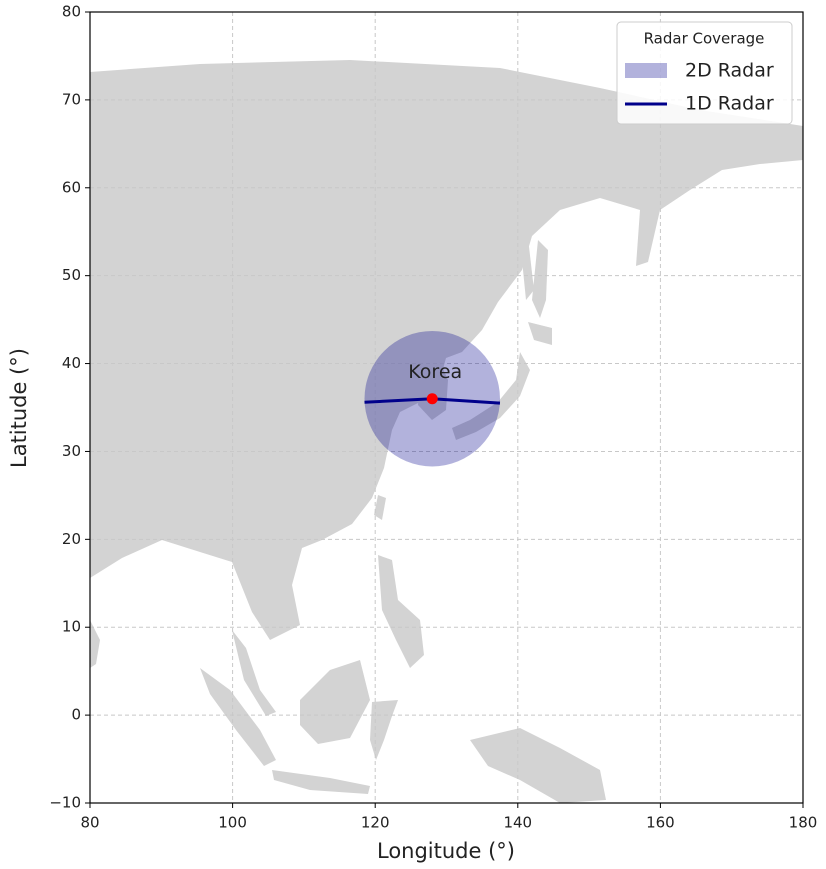 This screenshot has width=826, height=869. I want to click on land-sulawesi, so click(384, 730).